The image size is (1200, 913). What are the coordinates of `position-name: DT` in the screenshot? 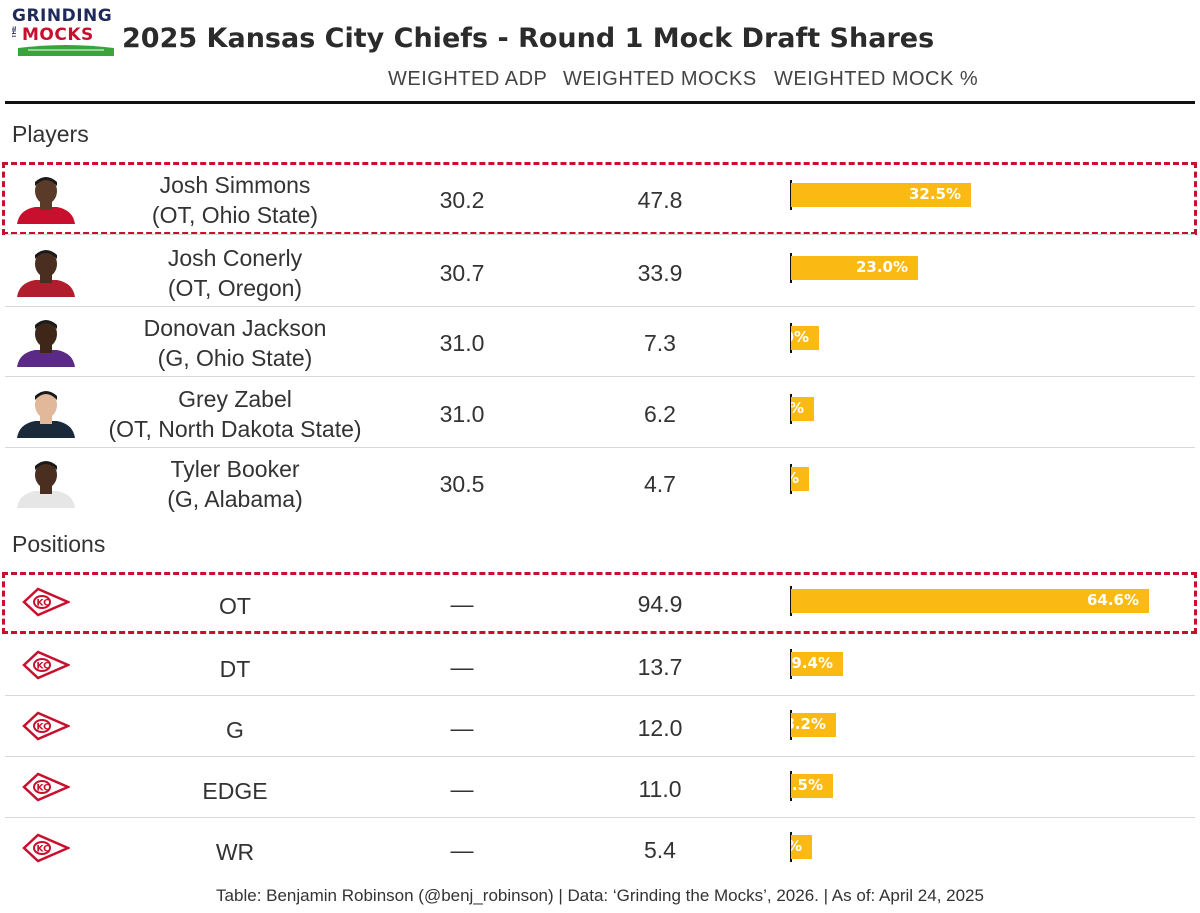 It's located at (235, 669).